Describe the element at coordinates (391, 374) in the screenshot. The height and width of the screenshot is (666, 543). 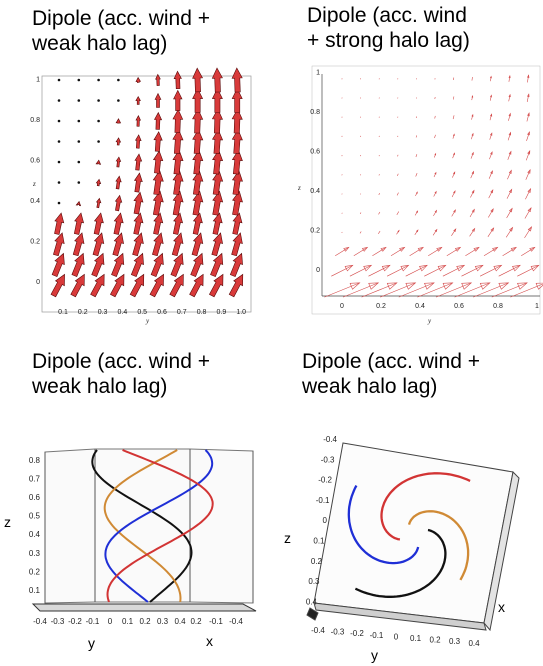
I see `panel-4-title: Dipole (acc. wind + weak halo lag)` at that location.